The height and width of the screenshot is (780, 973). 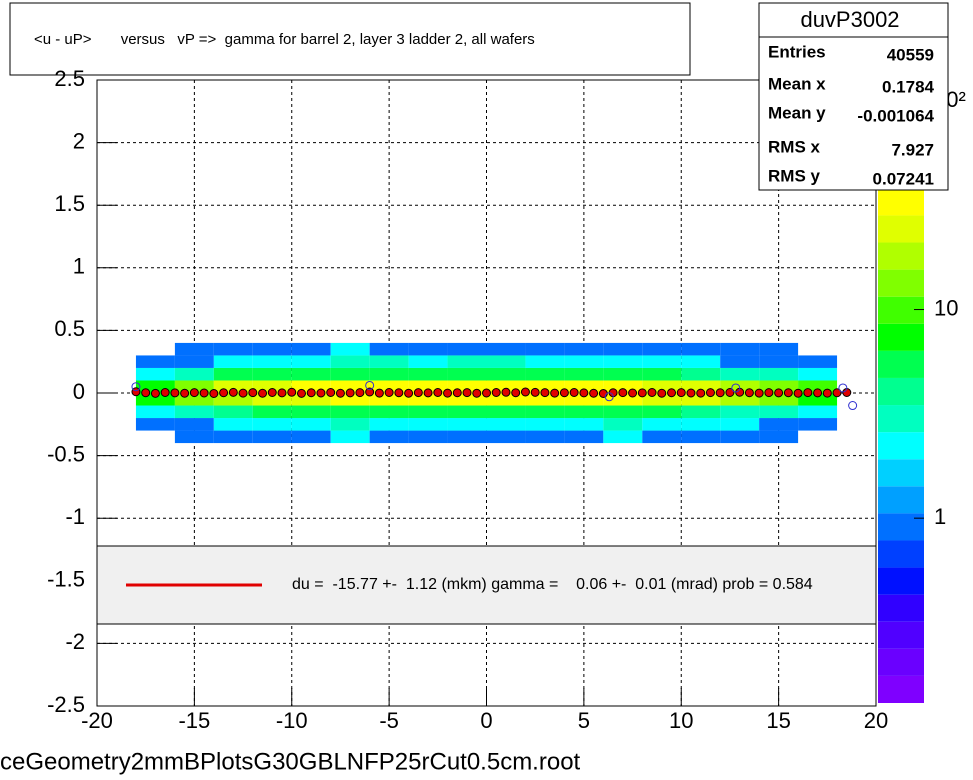 I want to click on stat-label: Mean x, so click(x=797, y=83).